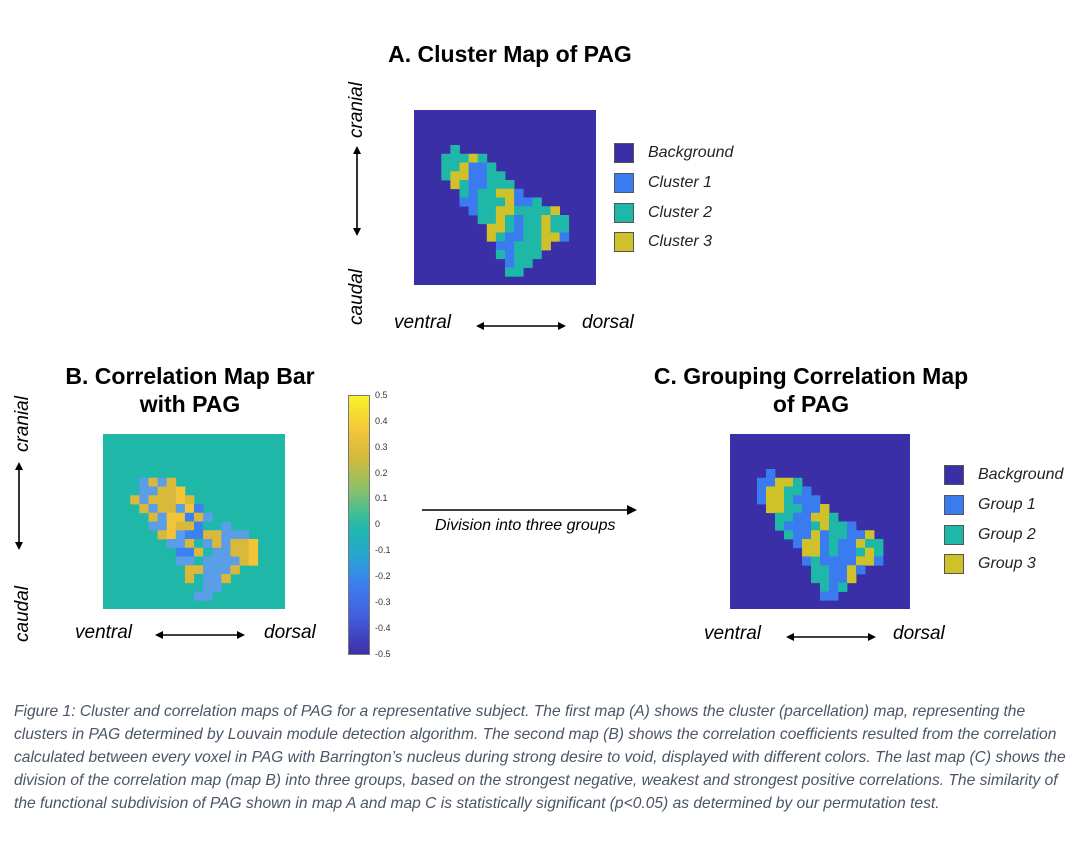 The height and width of the screenshot is (847, 1080). Describe the element at coordinates (383, 628) in the screenshot. I see `colorbar-tick: -0.4` at that location.